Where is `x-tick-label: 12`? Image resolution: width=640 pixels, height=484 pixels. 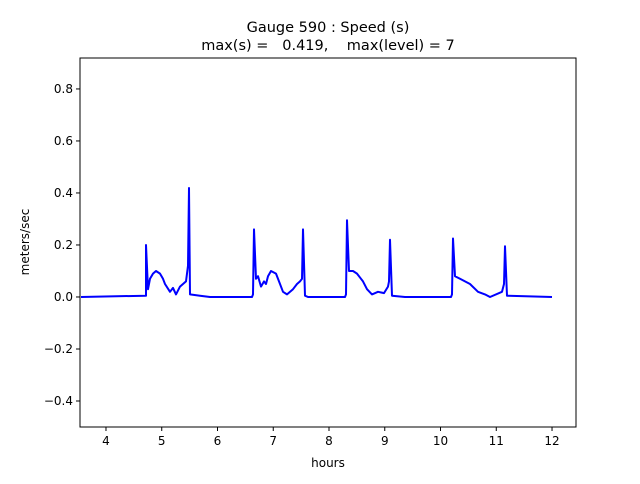
x-tick-label: 12 is located at coordinates (551, 441).